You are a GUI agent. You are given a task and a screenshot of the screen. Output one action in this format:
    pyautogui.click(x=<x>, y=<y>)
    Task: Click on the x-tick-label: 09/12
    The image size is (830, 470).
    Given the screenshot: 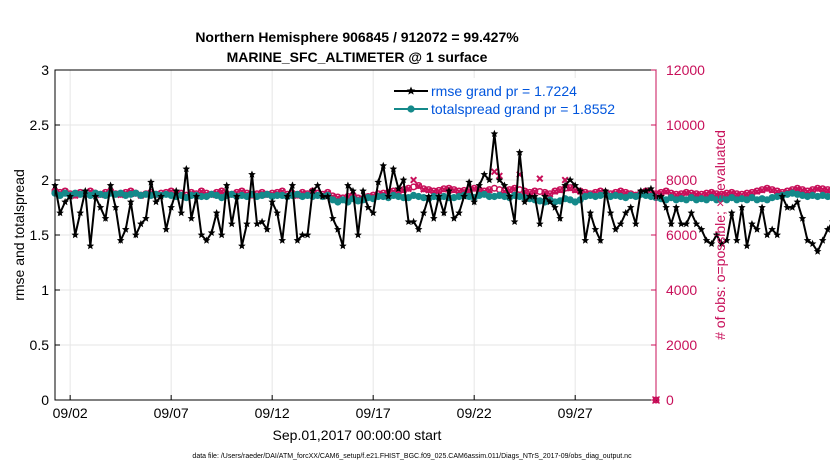 What is the action you would take?
    pyautogui.click(x=272, y=413)
    